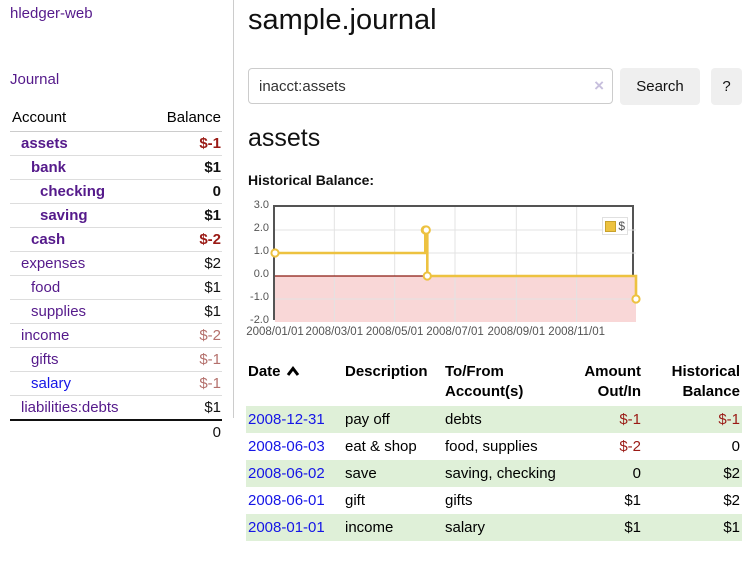 This screenshot has width=742, height=582. Describe the element at coordinates (261, 274) in the screenshot. I see `y-tick-label: 0.0` at that location.